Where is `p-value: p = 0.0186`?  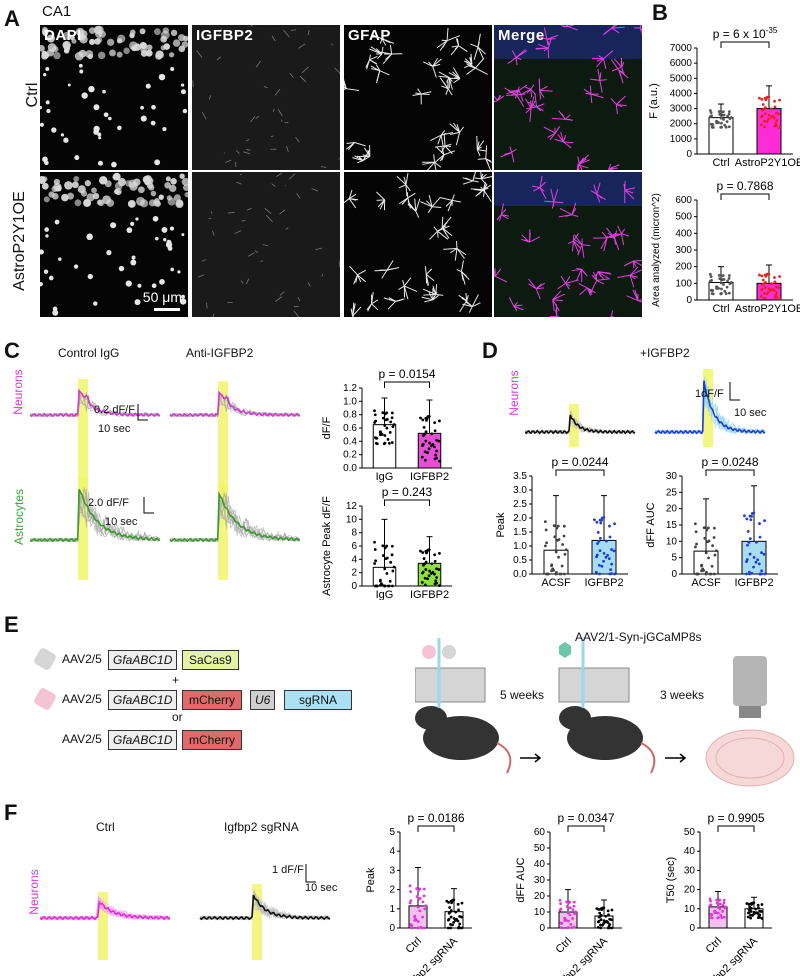
p-value: p = 0.0186 is located at coordinates (435, 818).